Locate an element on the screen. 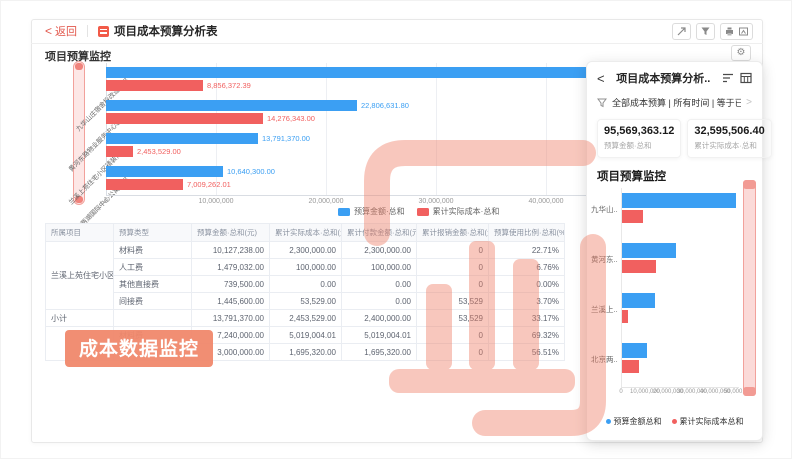  print-export-button is located at coordinates (736, 31).